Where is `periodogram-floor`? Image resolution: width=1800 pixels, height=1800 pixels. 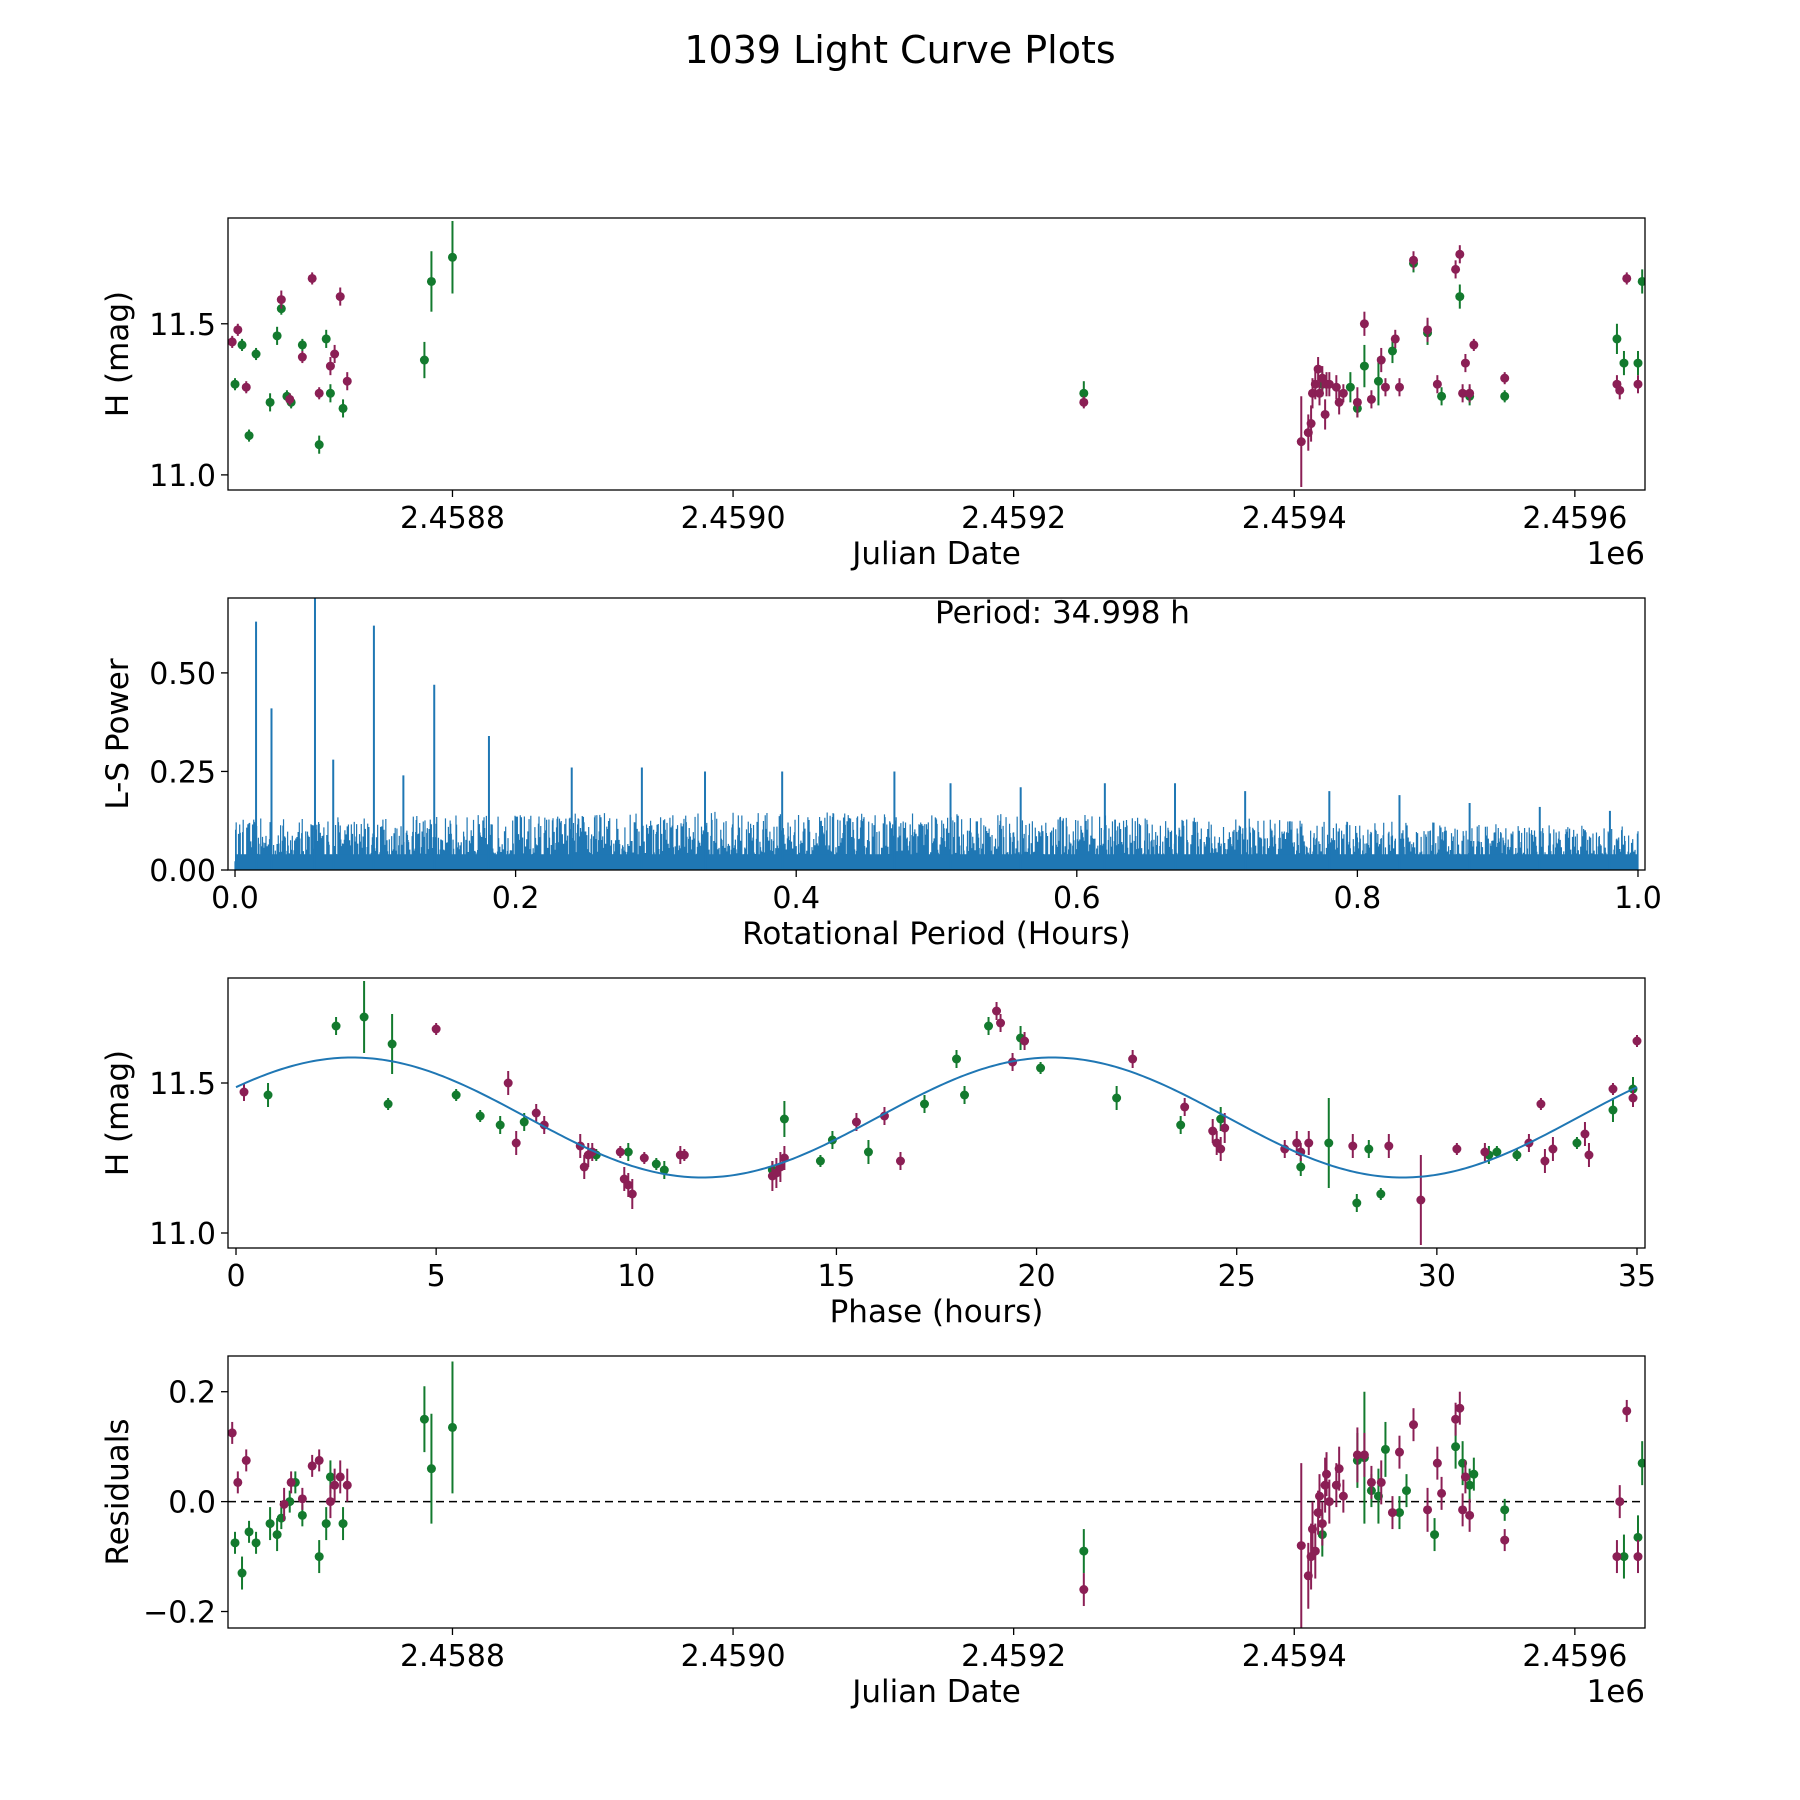 periodogram-floor is located at coordinates (936, 862).